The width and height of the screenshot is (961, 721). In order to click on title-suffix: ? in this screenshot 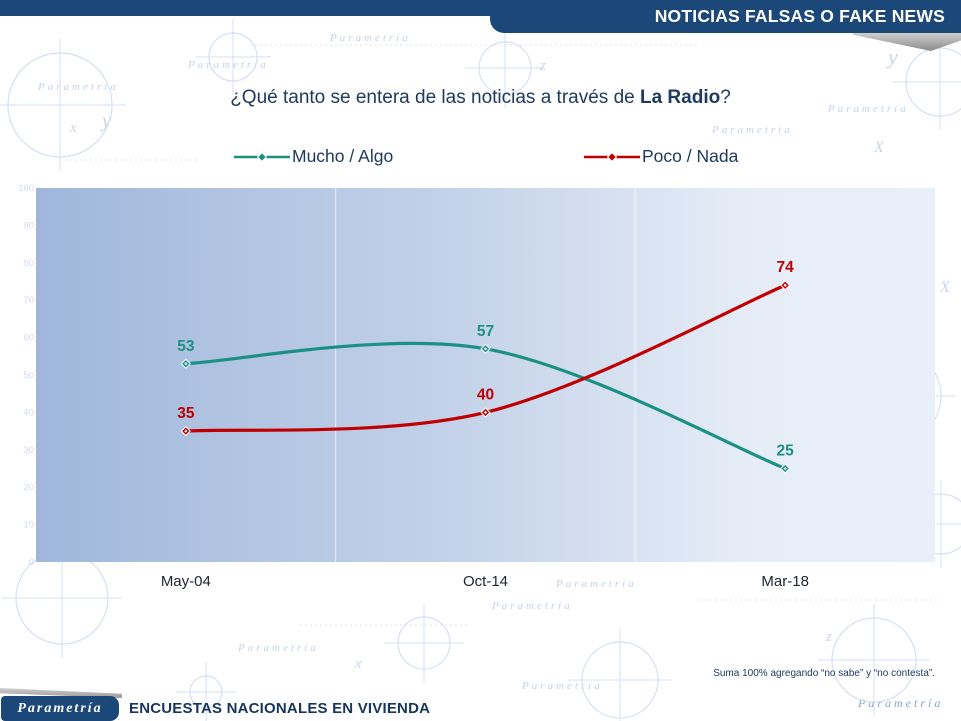, I will do `click(725, 97)`.